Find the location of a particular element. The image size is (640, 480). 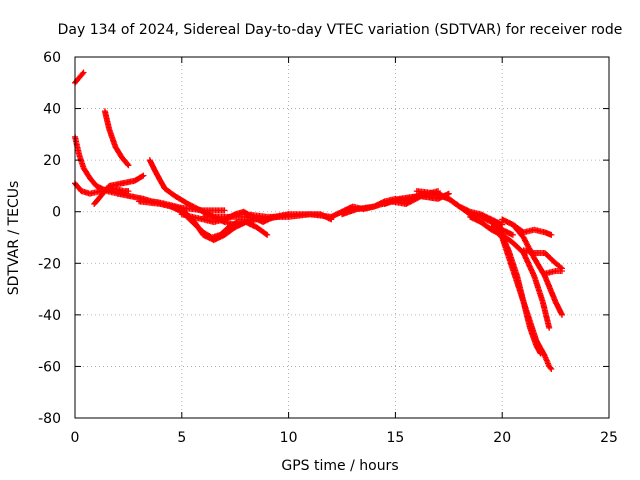

y-tick-label: -40 is located at coordinates (49, 316).